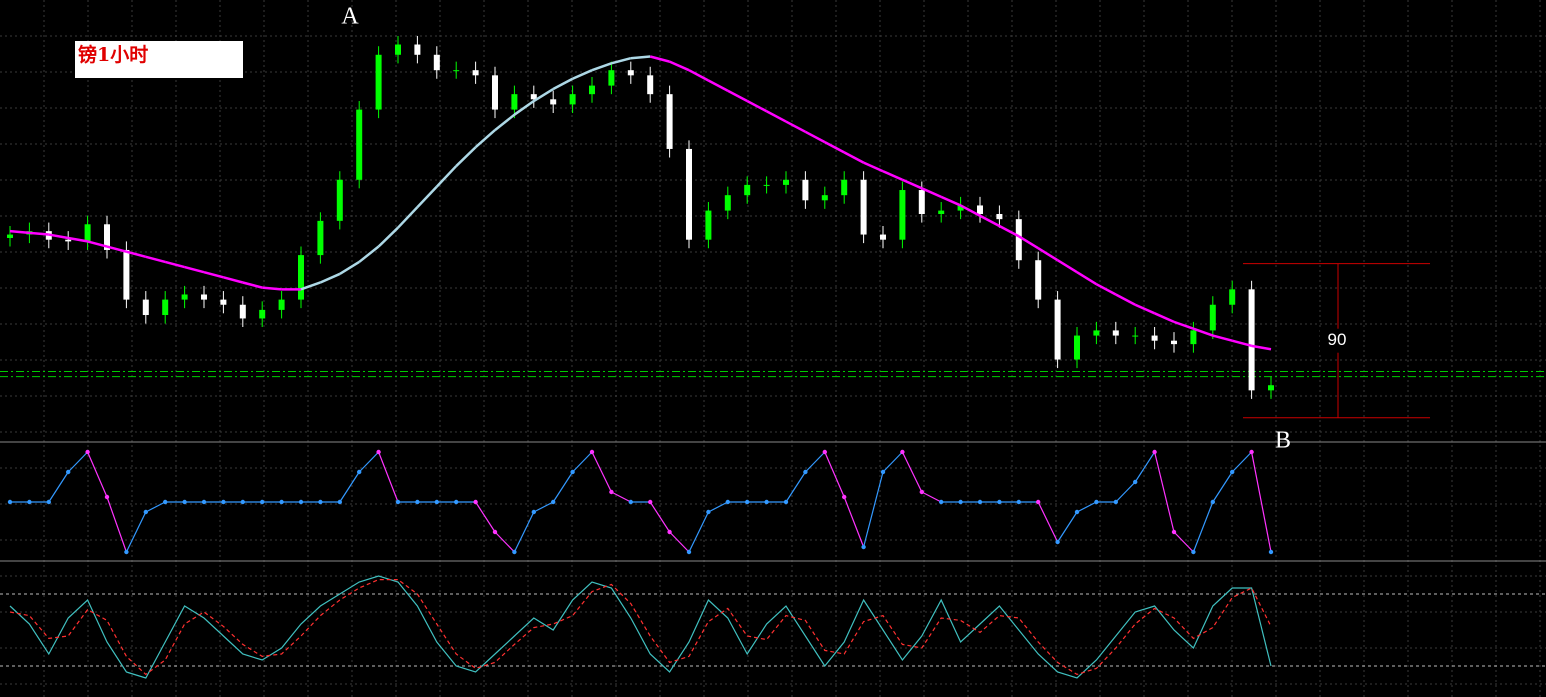 Image resolution: width=1546 pixels, height=697 pixels. Describe the element at coordinates (113, 54) in the screenshot. I see `chart-title: 镑1小时` at that location.